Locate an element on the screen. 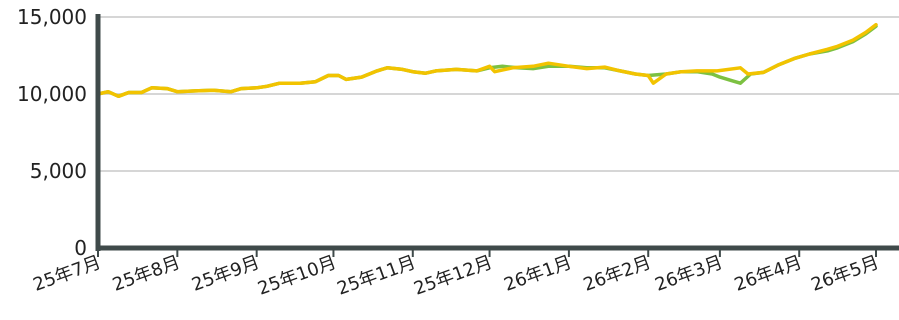 Image resolution: width=899 pixels, height=320 pixels. x-tick-label-2: 25年9月 is located at coordinates (225, 274).